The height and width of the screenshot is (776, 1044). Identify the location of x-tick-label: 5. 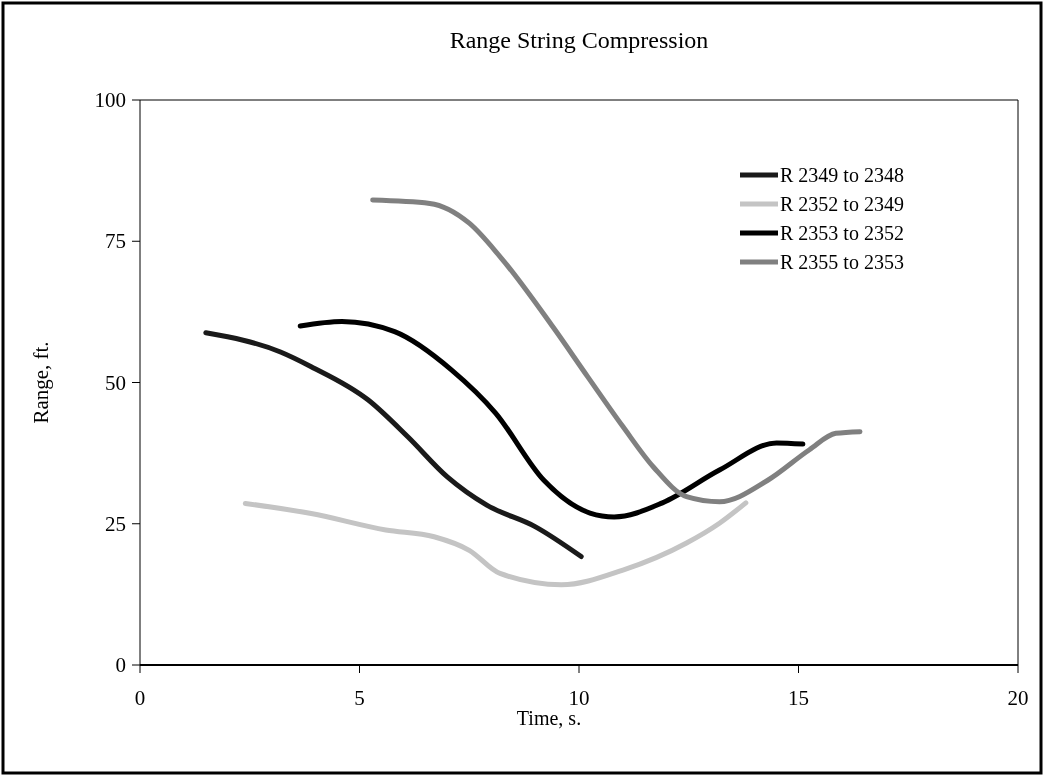
(359, 698).